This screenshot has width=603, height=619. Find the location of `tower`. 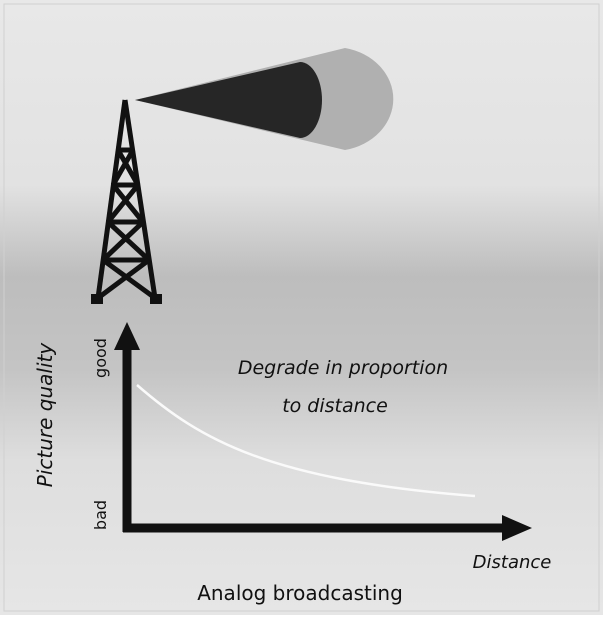

tower is located at coordinates (126, 200).